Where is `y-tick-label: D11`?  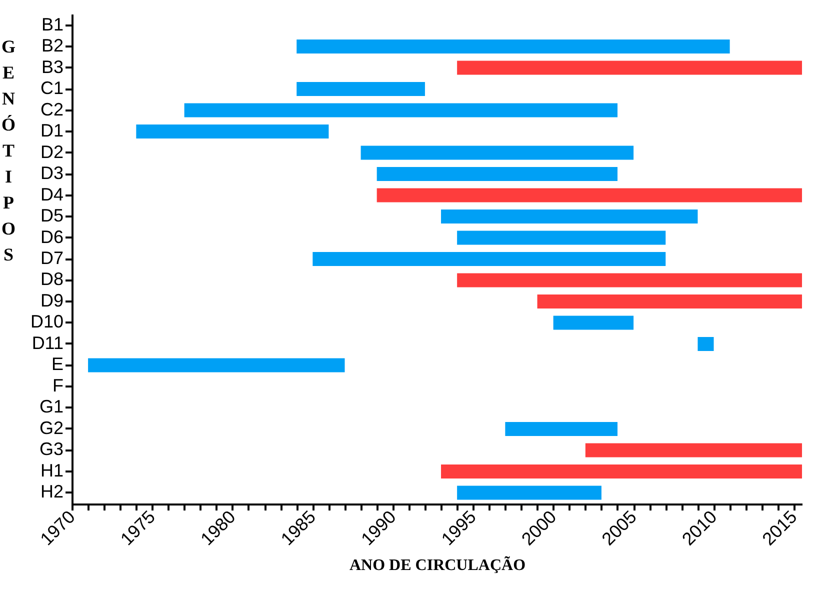 y-tick-label: D11 is located at coordinates (48, 342).